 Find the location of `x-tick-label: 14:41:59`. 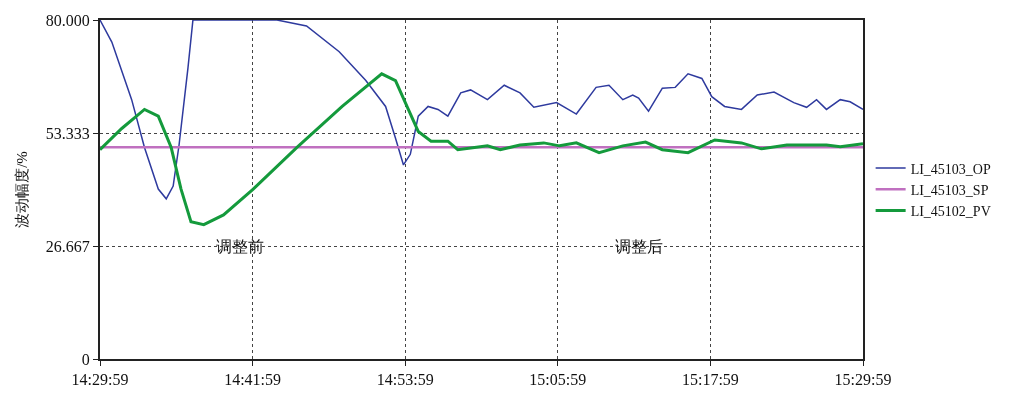

x-tick-label: 14:41:59 is located at coordinates (253, 380).